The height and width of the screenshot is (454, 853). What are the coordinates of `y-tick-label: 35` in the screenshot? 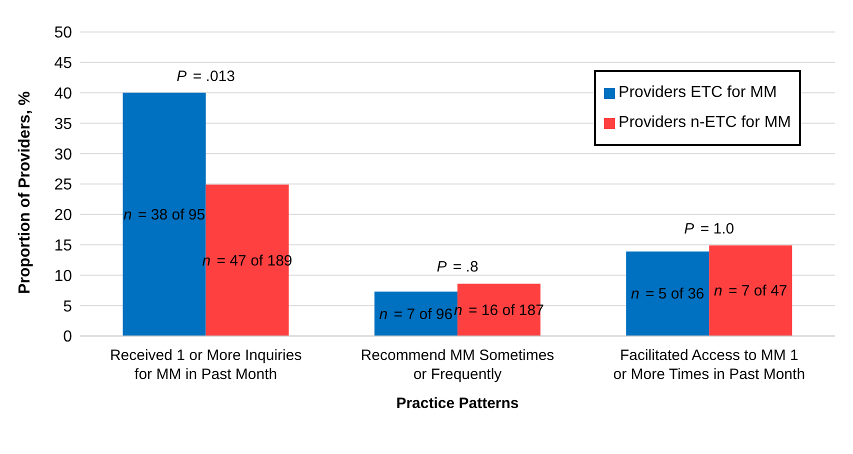 It's located at (63, 124).